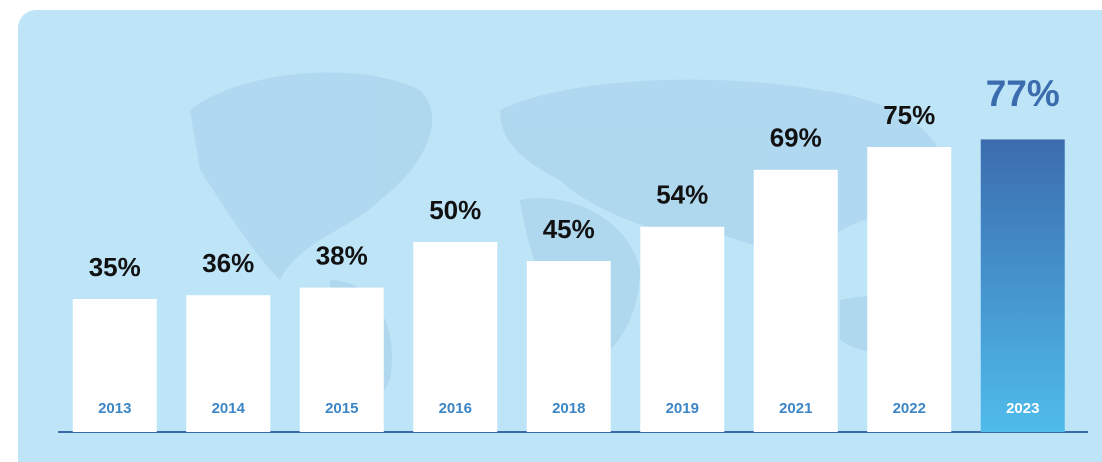 The height and width of the screenshot is (462, 1102). What do you see at coordinates (341, 408) in the screenshot?
I see `x-tick-label: 2015` at bounding box center [341, 408].